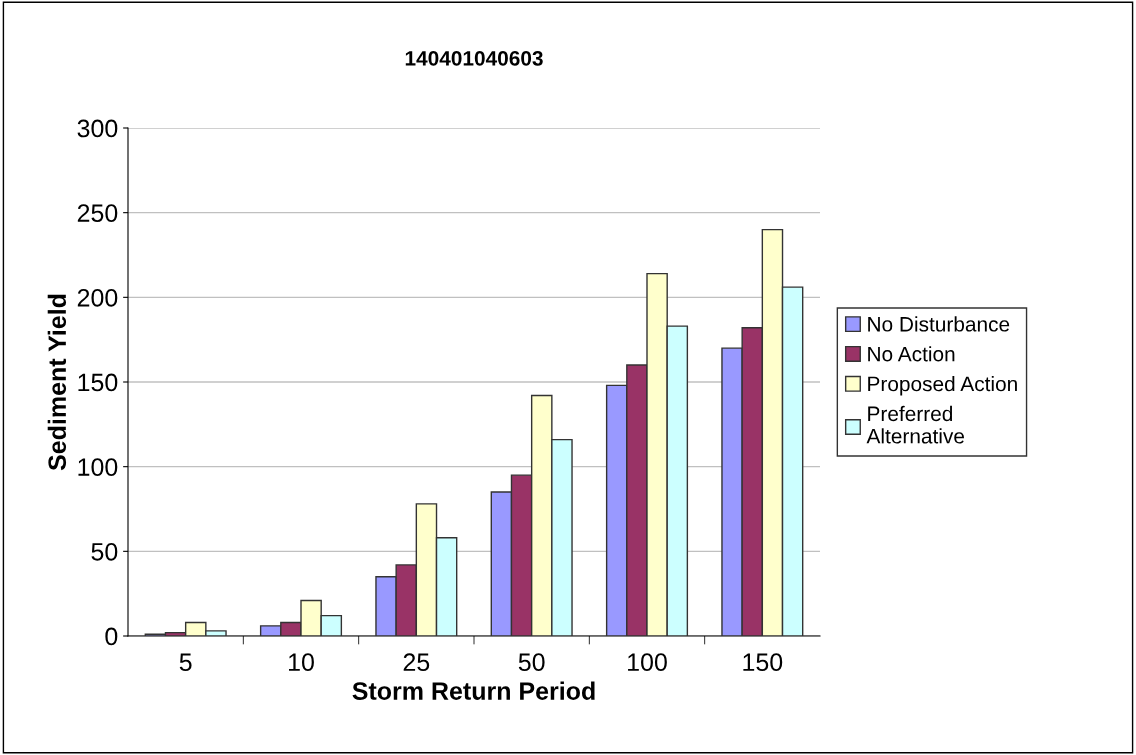 The width and height of the screenshot is (1136, 755). What do you see at coordinates (111, 636) in the screenshot?
I see `y-tick-label: 0` at bounding box center [111, 636].